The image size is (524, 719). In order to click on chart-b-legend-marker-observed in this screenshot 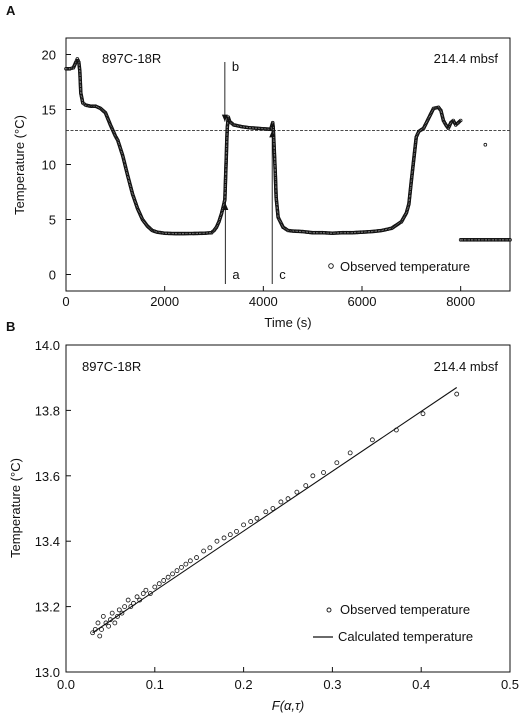, I will do `click(329, 610)`.